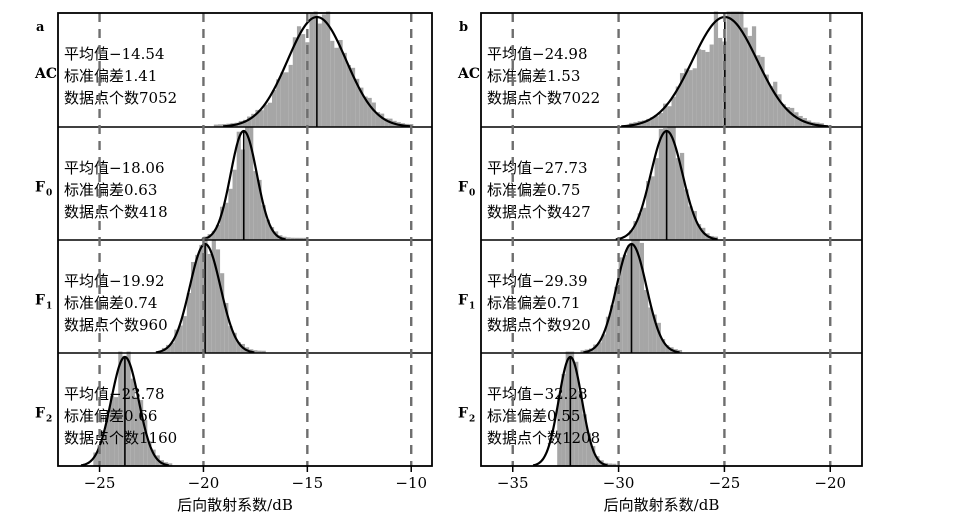  What do you see at coordinates (43, 302) in the screenshot?
I see `row-label: F1` at bounding box center [43, 302].